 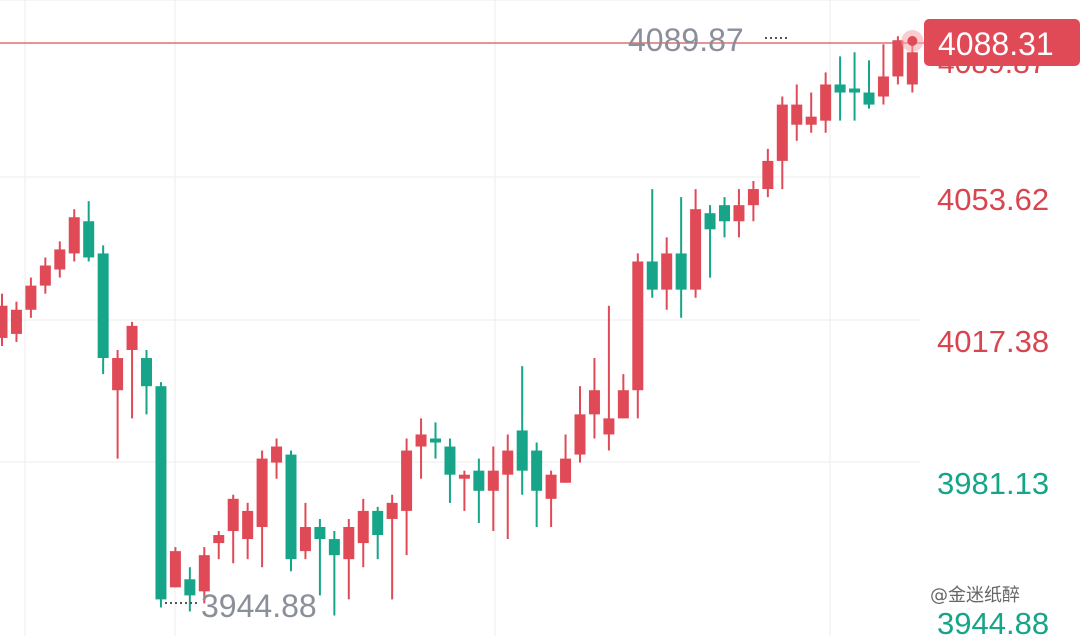 I want to click on y-axis-label: 4053.62, so click(x=993, y=199).